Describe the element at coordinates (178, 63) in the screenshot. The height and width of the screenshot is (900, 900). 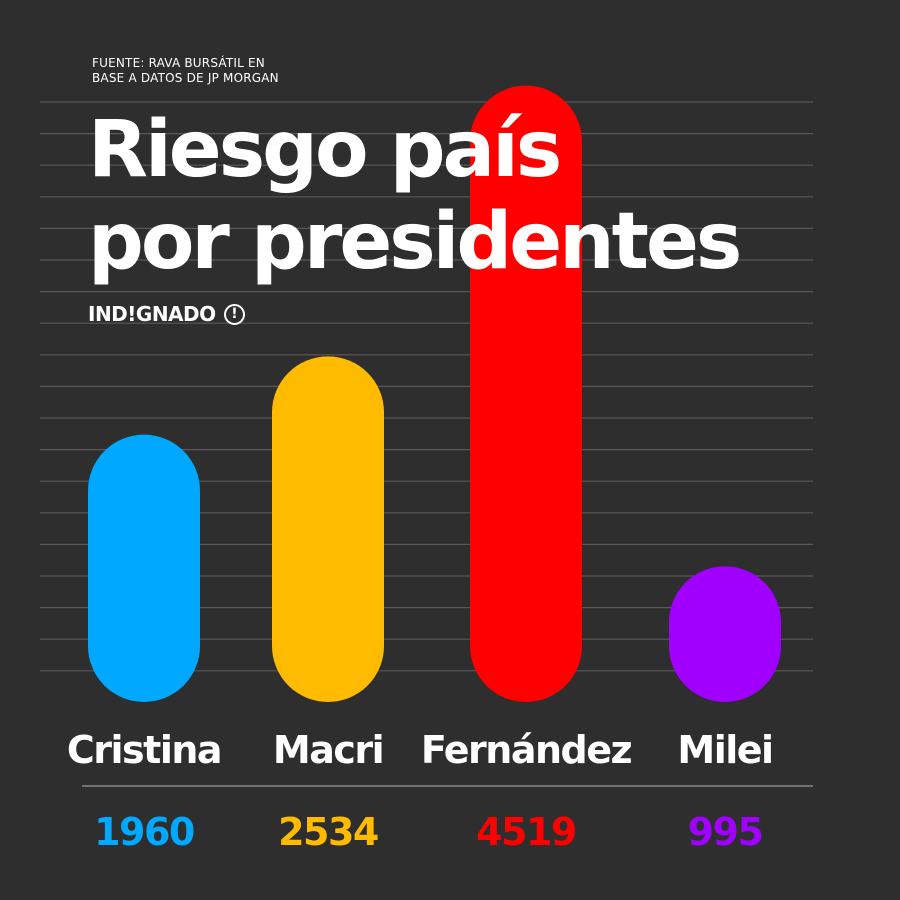
I see `source-line-1: FUENTE: RAVA BURSÁTIL EN` at that location.